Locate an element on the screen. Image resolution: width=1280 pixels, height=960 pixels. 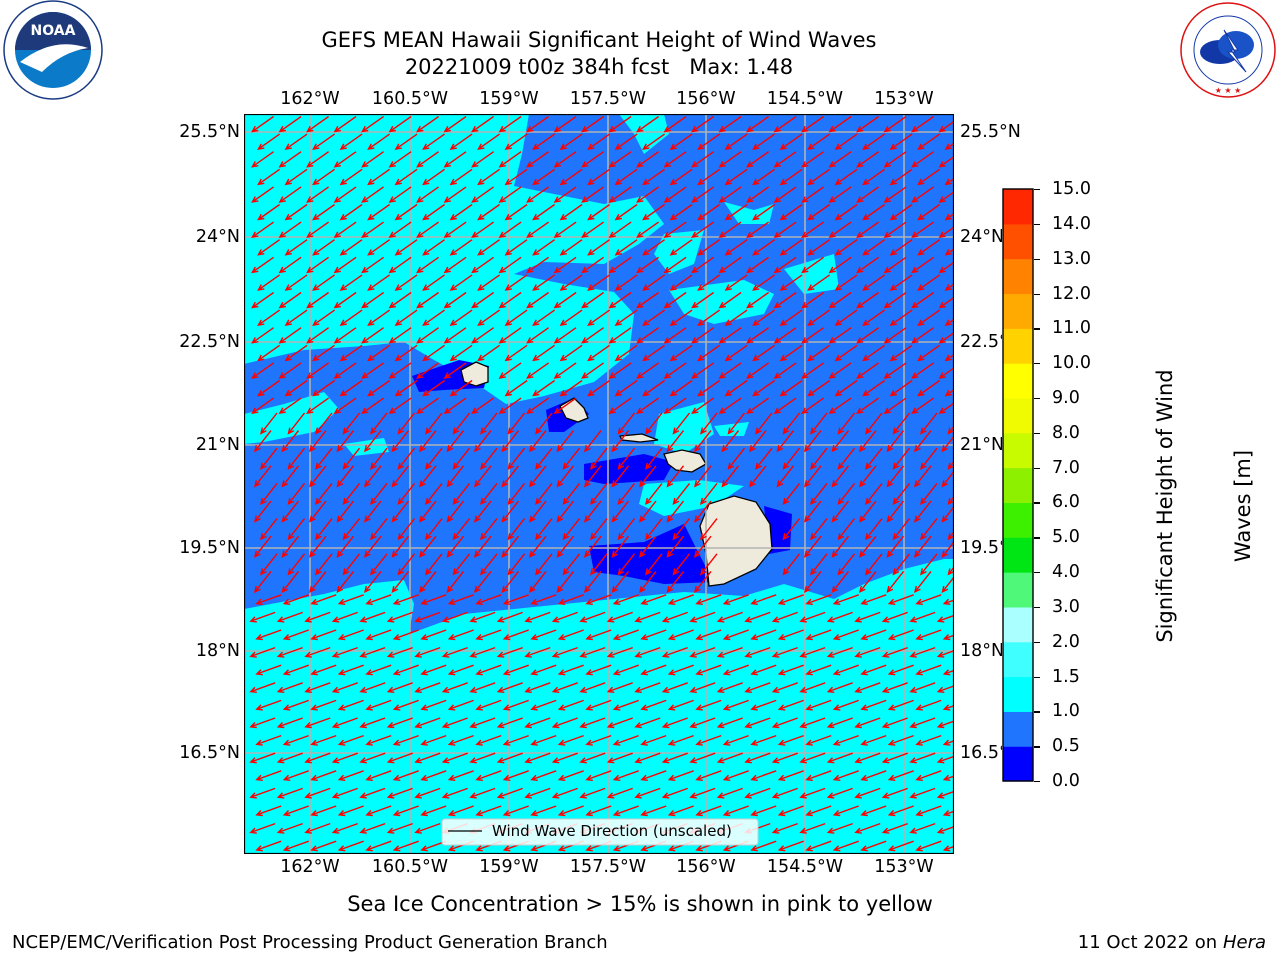
map-legend-label: Wind Wave Direction (unscaled) is located at coordinates (612, 831).